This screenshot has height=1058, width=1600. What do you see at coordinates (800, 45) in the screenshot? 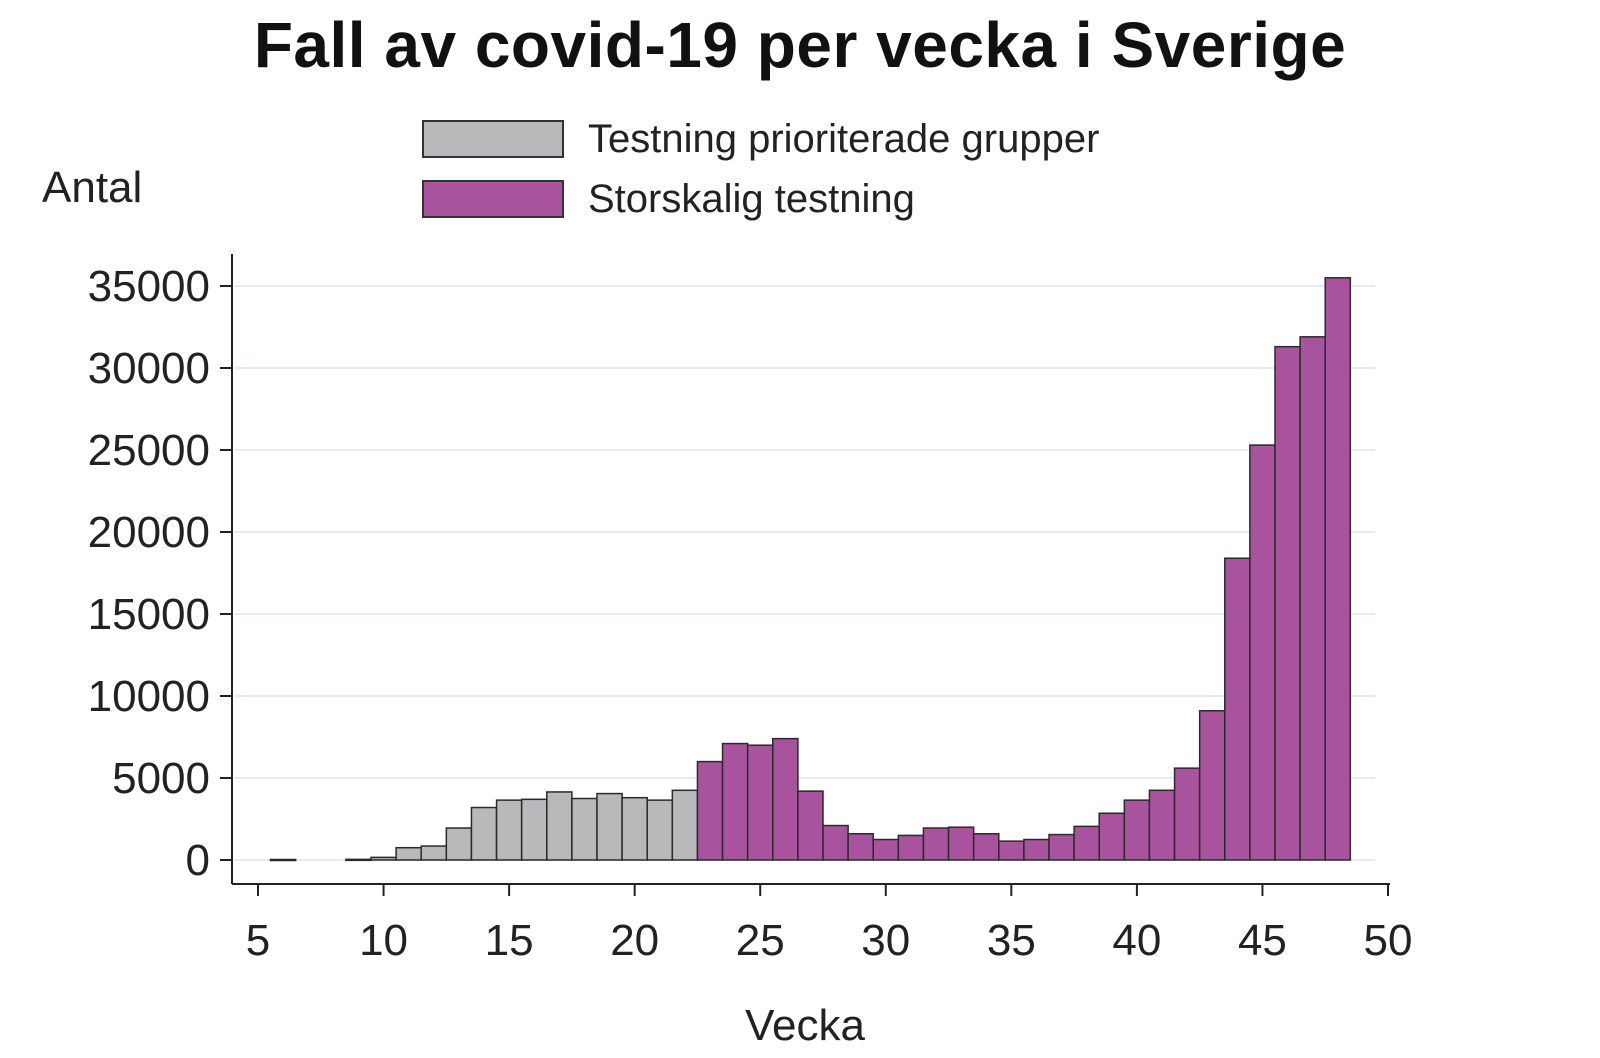
I see `chart-title: Fall av covid-19 per vecka i Sverige` at bounding box center [800, 45].